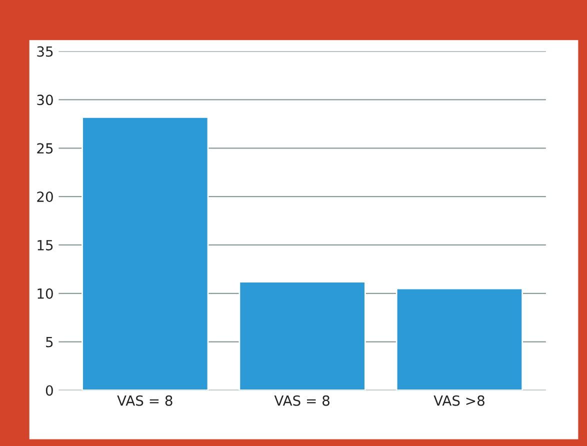 The width and height of the screenshot is (587, 446). Describe the element at coordinates (459, 400) in the screenshot. I see `x-tick-label: VAS >8` at that location.